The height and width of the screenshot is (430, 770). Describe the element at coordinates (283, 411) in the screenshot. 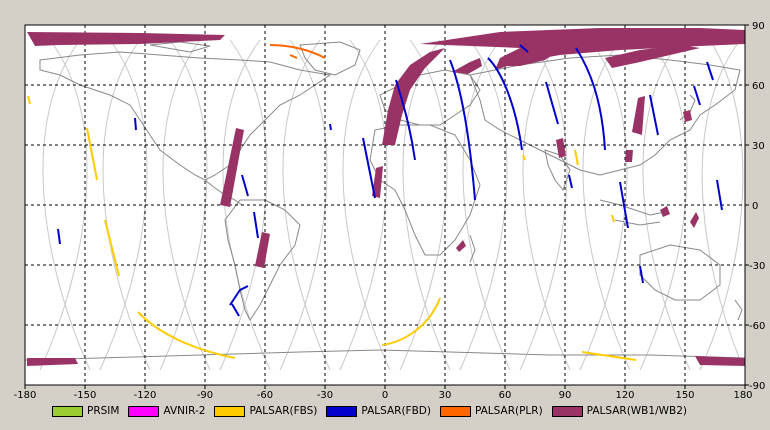

I see `legend-label: PALSAR(FBS)` at that location.